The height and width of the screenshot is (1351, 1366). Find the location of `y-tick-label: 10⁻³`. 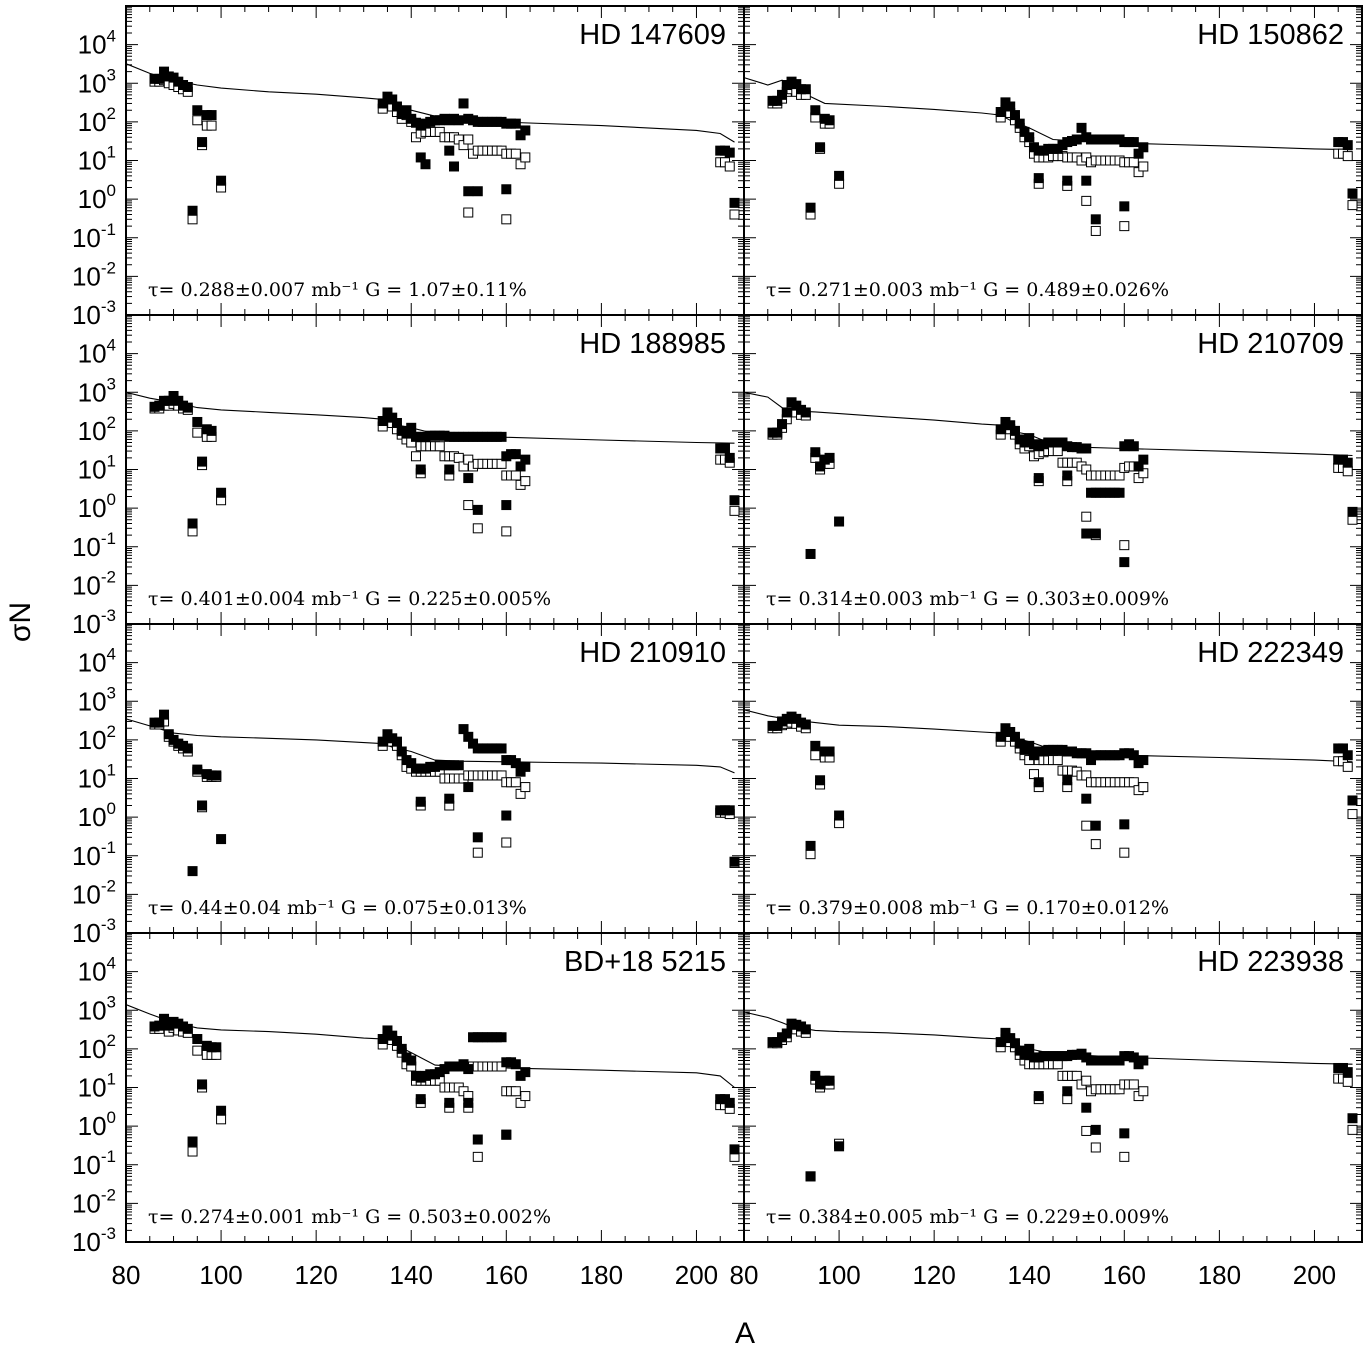

y-tick-label: 10⁻³ is located at coordinates (94, 931).